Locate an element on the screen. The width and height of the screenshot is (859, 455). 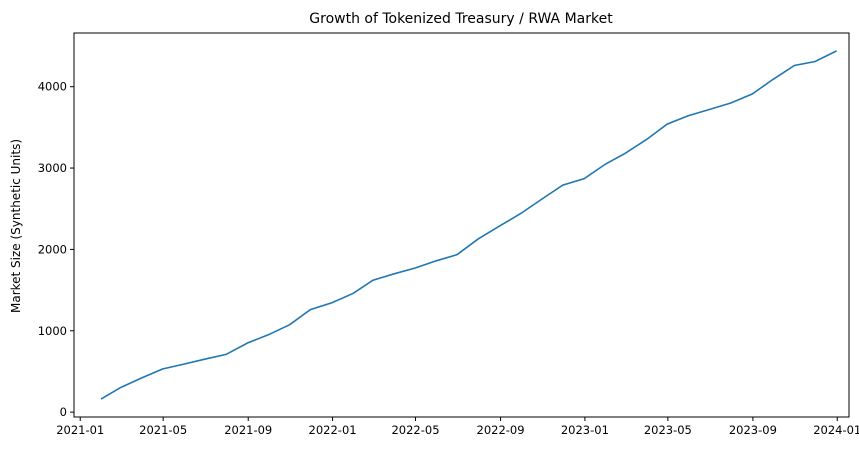
y-tick-label: 2000 is located at coordinates (52, 249).